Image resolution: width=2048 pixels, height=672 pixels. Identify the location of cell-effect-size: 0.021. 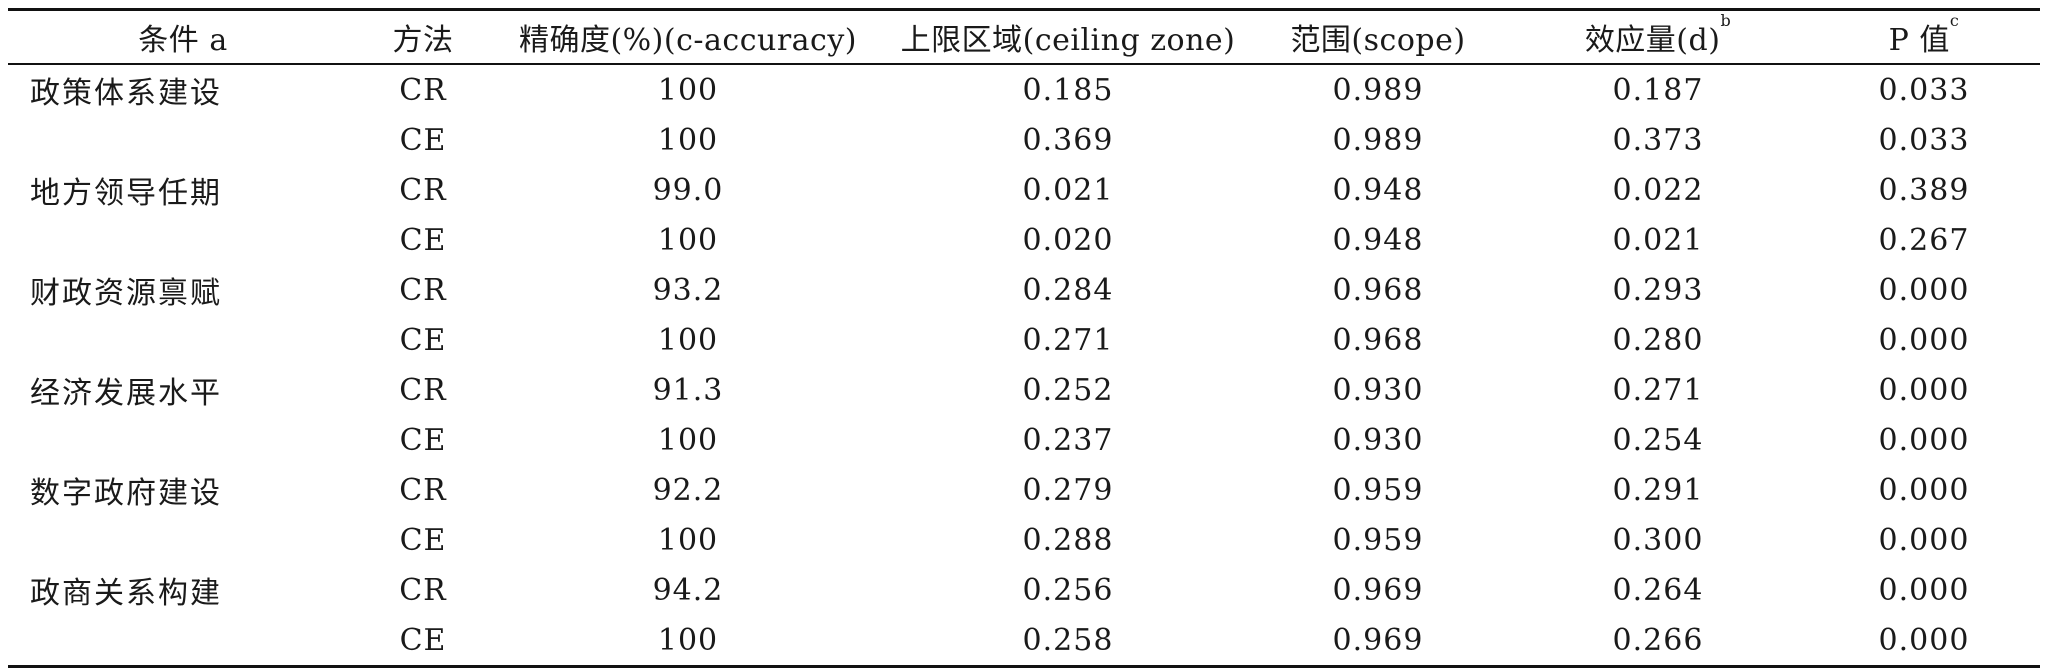
(1658, 240).